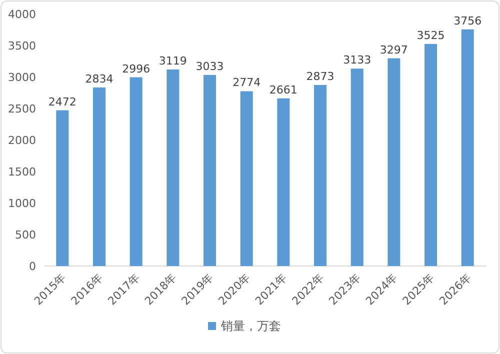  I want to click on y-tick-label: 2000, so click(22, 140).